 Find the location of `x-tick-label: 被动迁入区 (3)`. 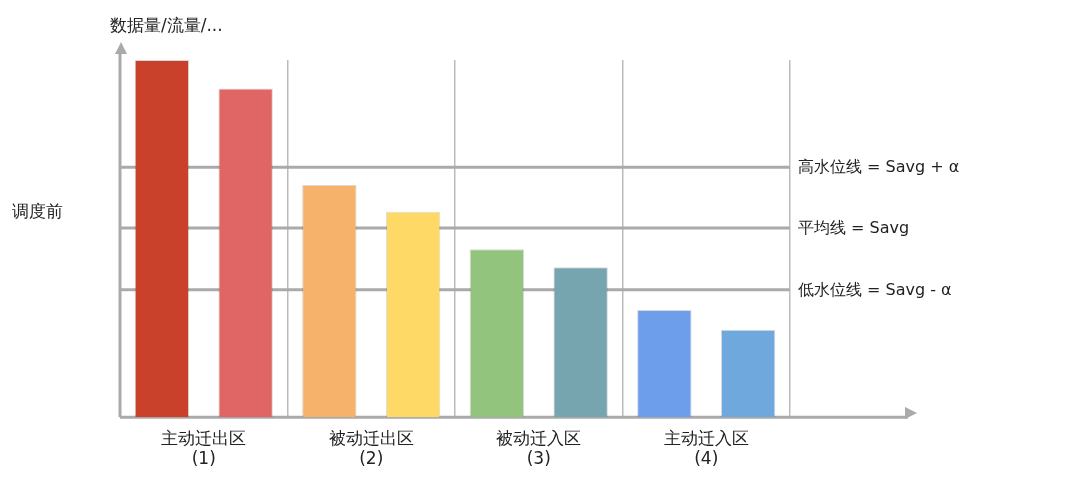

x-tick-label: 被动迁入区 (3) is located at coordinates (539, 448).